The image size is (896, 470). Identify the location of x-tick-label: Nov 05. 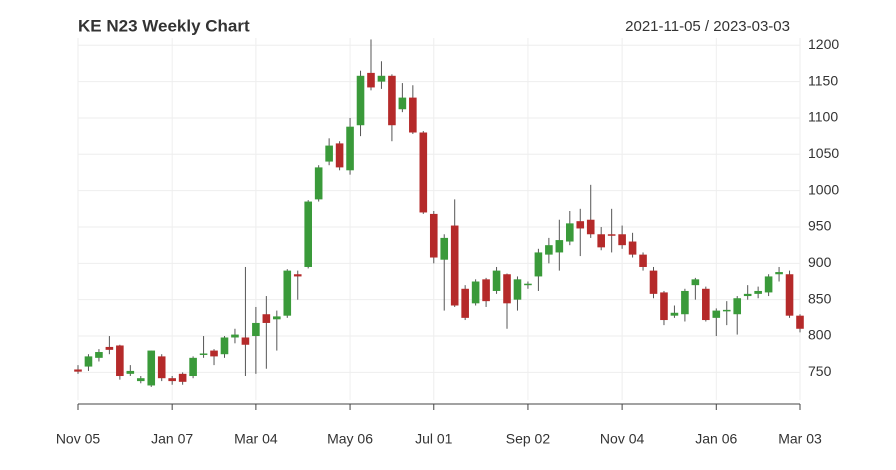
(78, 439).